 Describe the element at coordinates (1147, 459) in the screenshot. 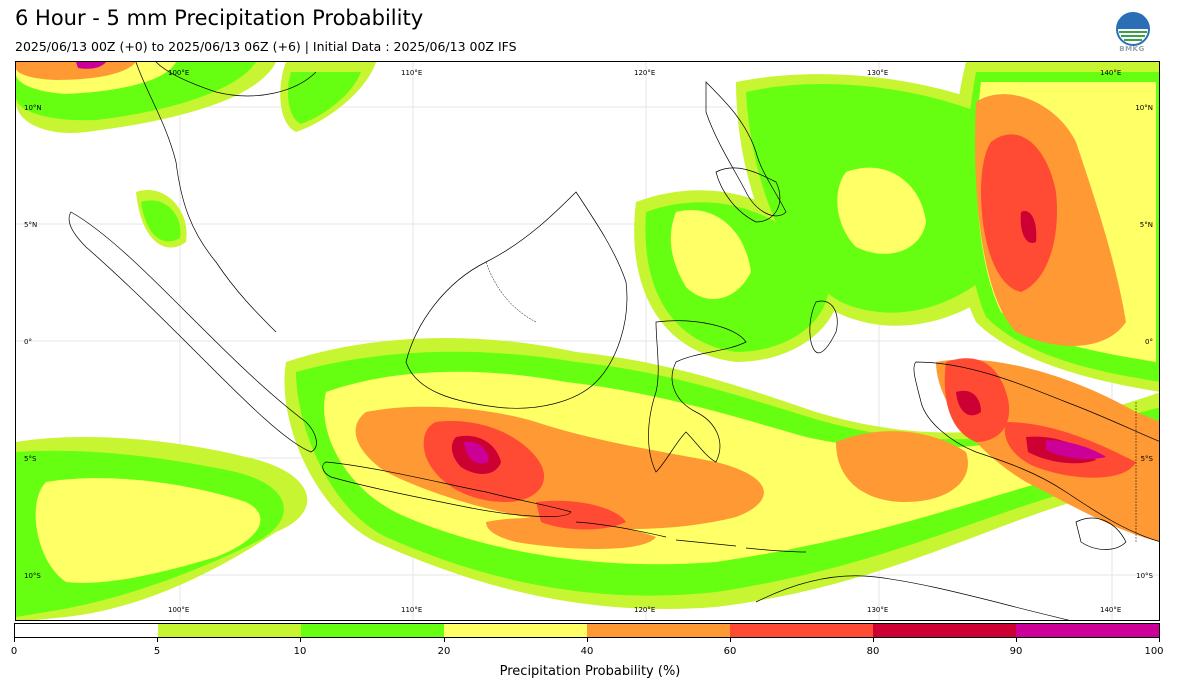

I see `lat-label-5s-right: 5°S` at that location.